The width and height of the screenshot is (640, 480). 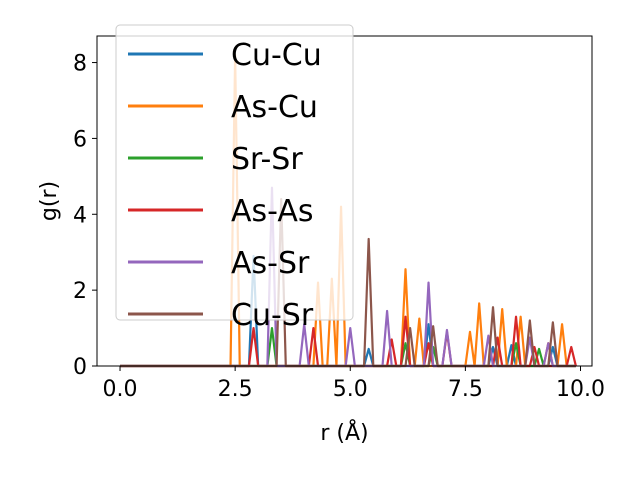 I want to click on x-tick-label: 10.0, so click(x=580, y=389).